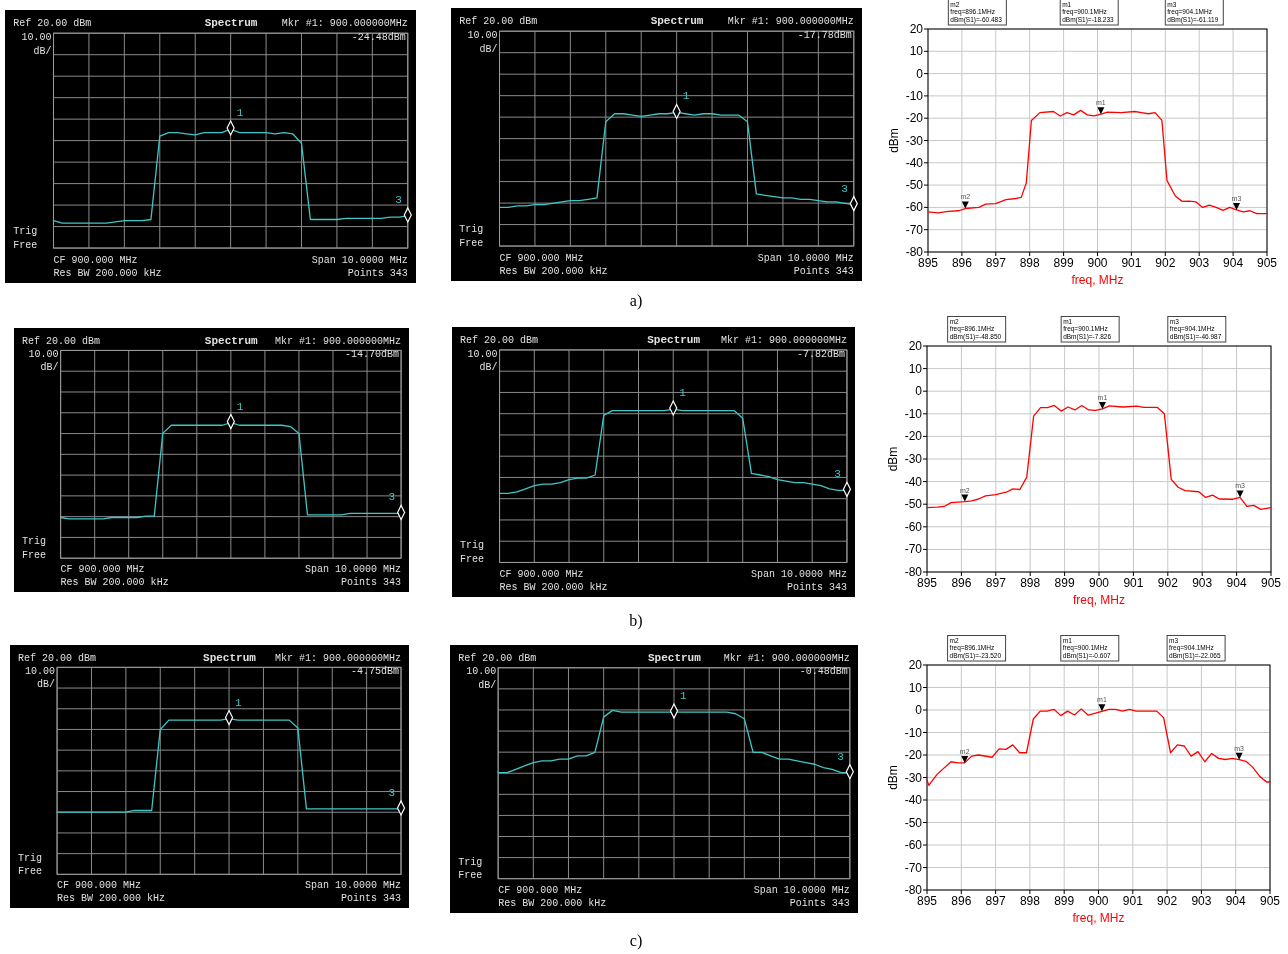 The height and width of the screenshot is (954, 1288). What do you see at coordinates (372, 355) in the screenshot?
I see `text: -14.70dBm` at bounding box center [372, 355].